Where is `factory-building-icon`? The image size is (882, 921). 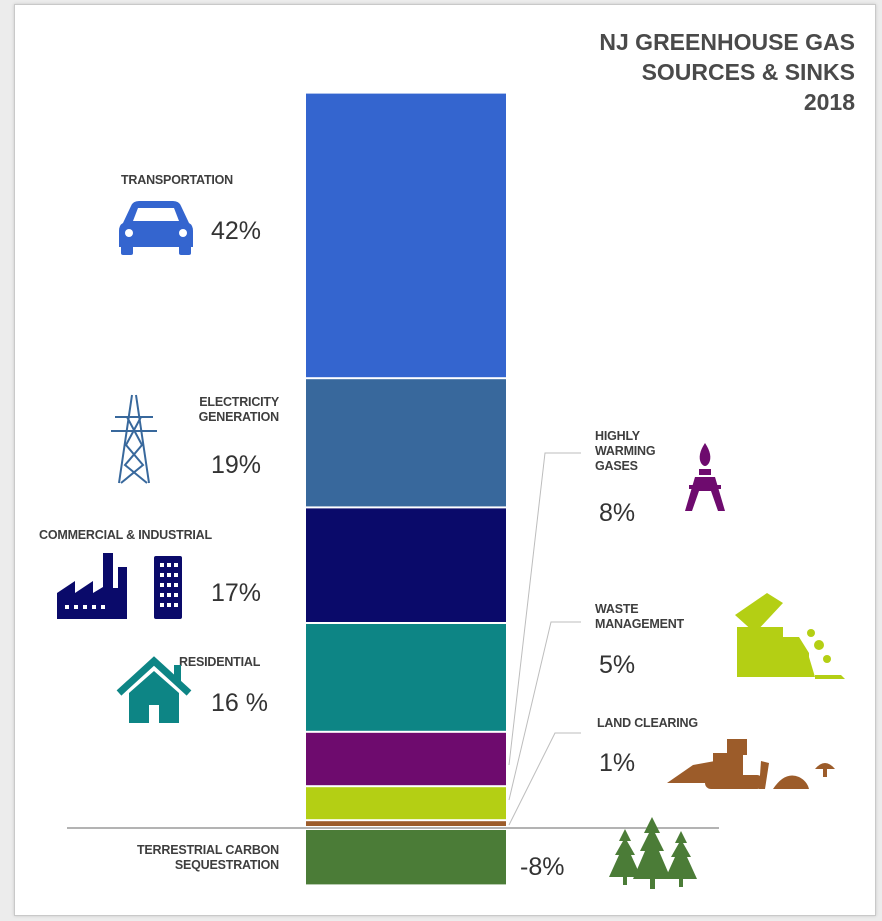 factory-building-icon is located at coordinates (119, 586).